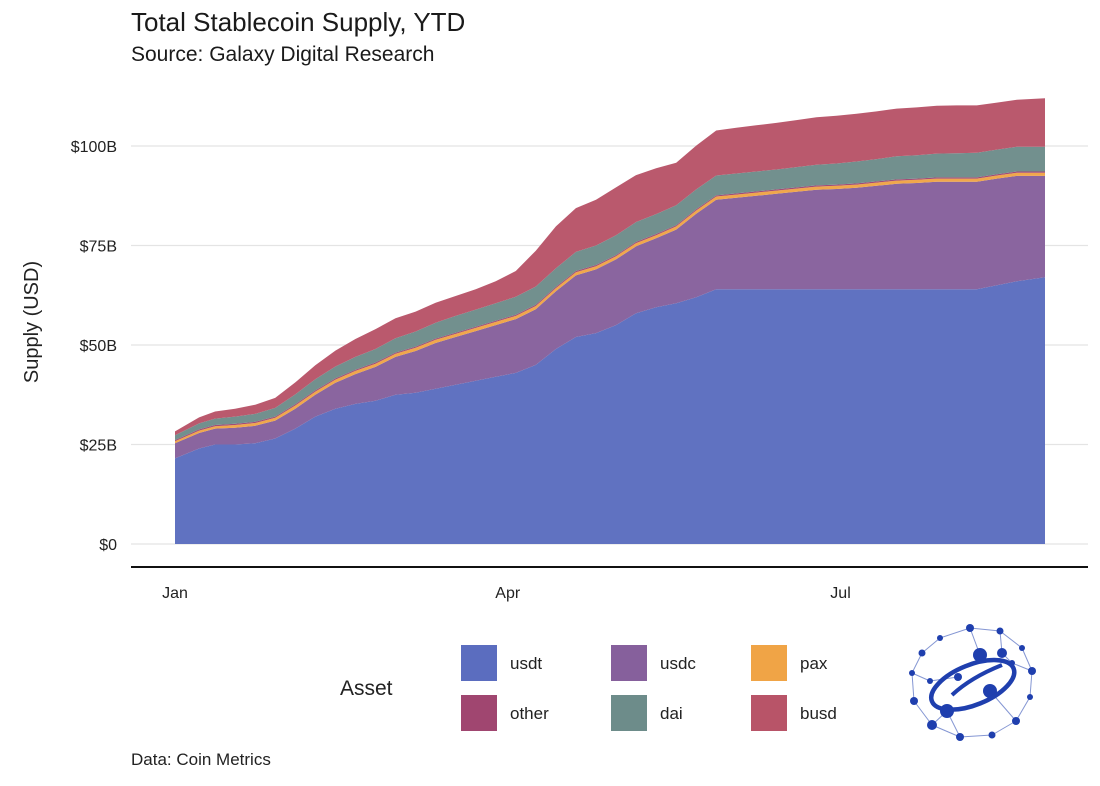 This screenshot has height=786, width=1100. What do you see at coordinates (98, 346) in the screenshot?
I see `y-tick-label: $50B` at bounding box center [98, 346].